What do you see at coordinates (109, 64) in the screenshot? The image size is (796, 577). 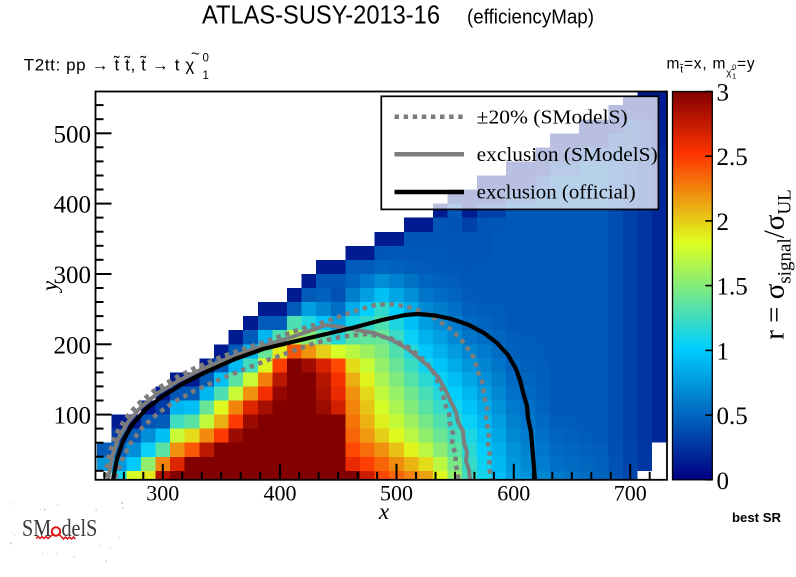 I see `svg-text: T2tt: pp → t̃ t̃, t̃ → t χ` at bounding box center [109, 64].